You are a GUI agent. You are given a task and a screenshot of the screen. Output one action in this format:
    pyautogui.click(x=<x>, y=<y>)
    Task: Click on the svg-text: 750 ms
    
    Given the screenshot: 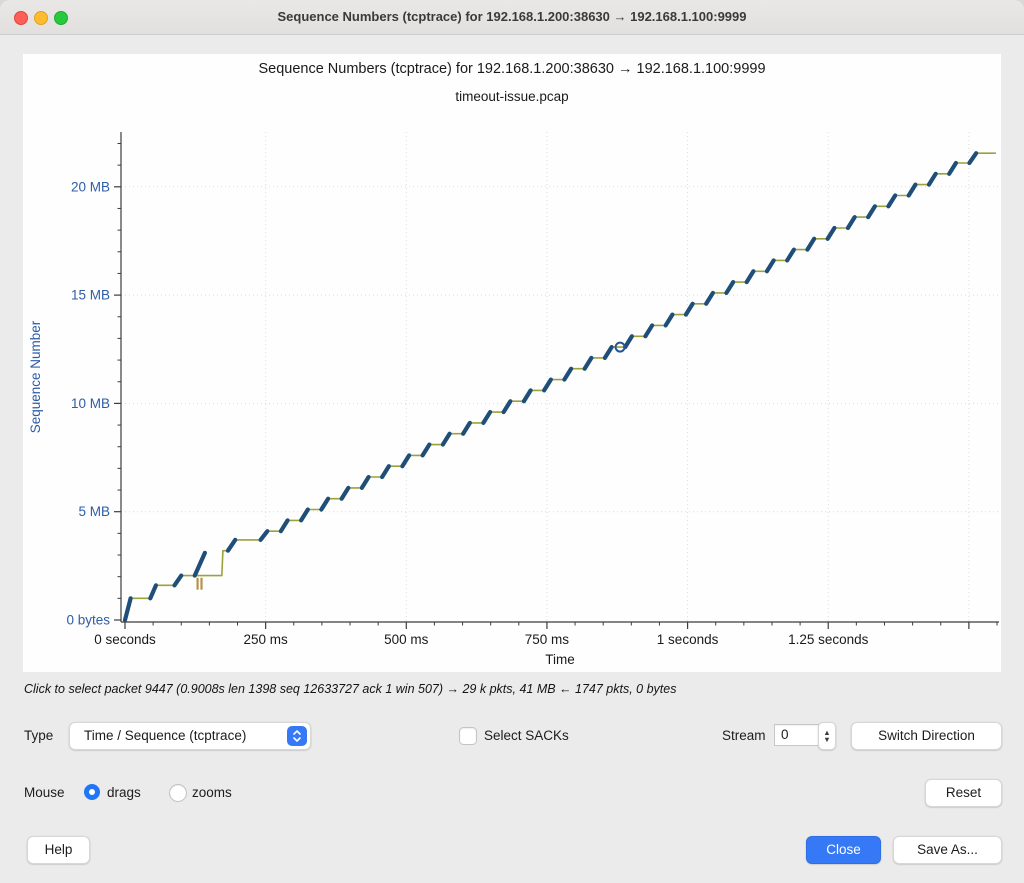 What is the action you would take?
    pyautogui.click(x=547, y=639)
    